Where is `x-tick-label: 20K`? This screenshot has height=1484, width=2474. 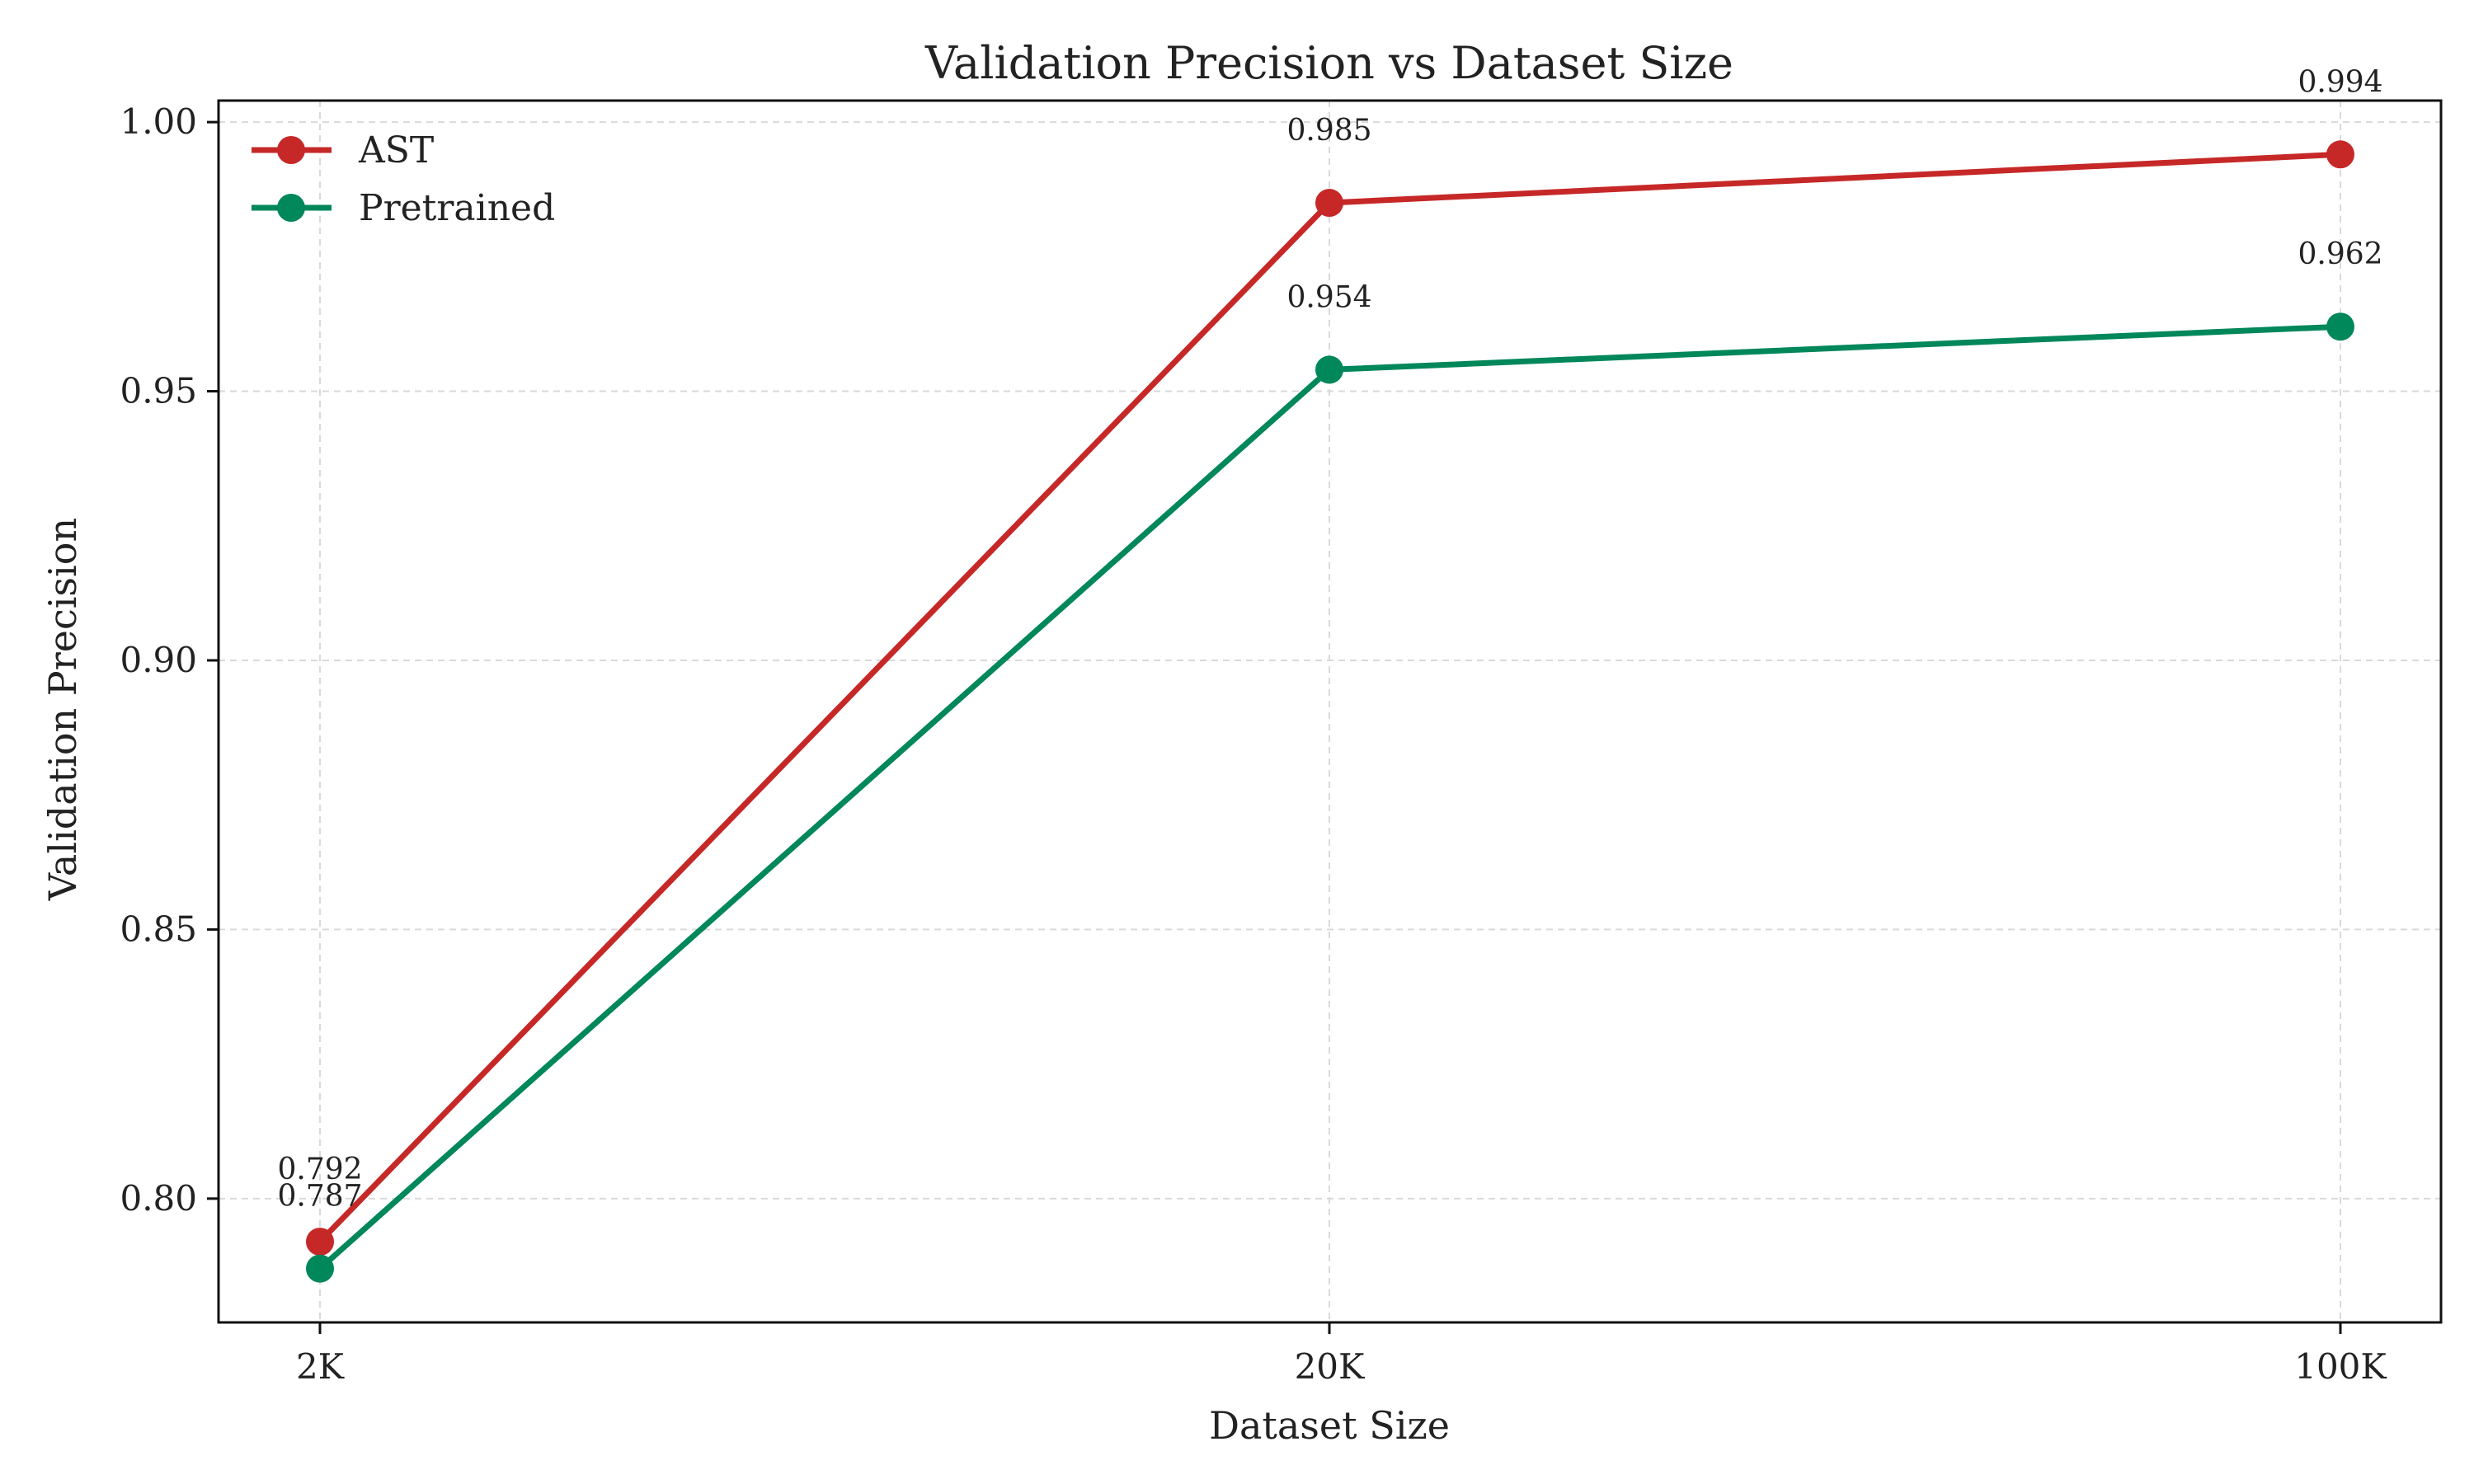 x-tick-label: 20K is located at coordinates (1330, 1366).